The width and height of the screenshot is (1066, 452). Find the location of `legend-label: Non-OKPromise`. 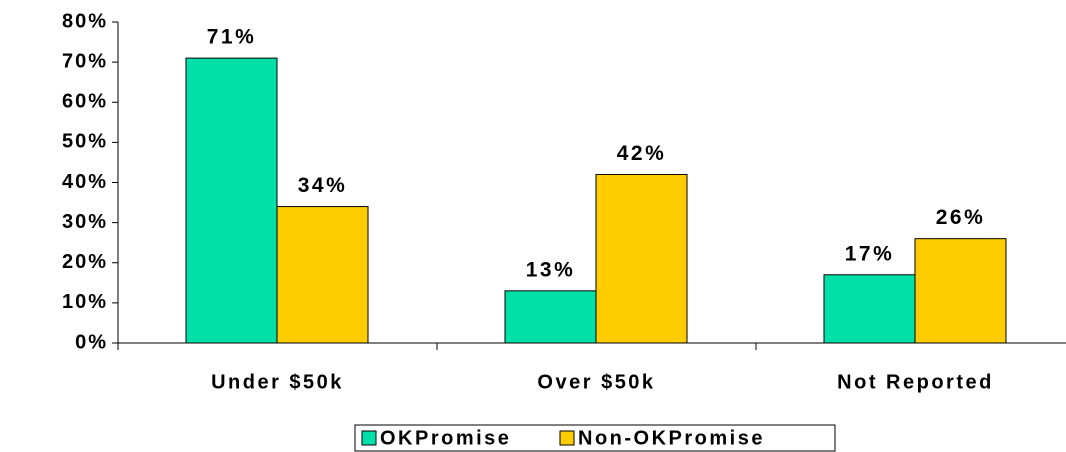

legend-label: Non-OKPromise is located at coordinates (671, 438).